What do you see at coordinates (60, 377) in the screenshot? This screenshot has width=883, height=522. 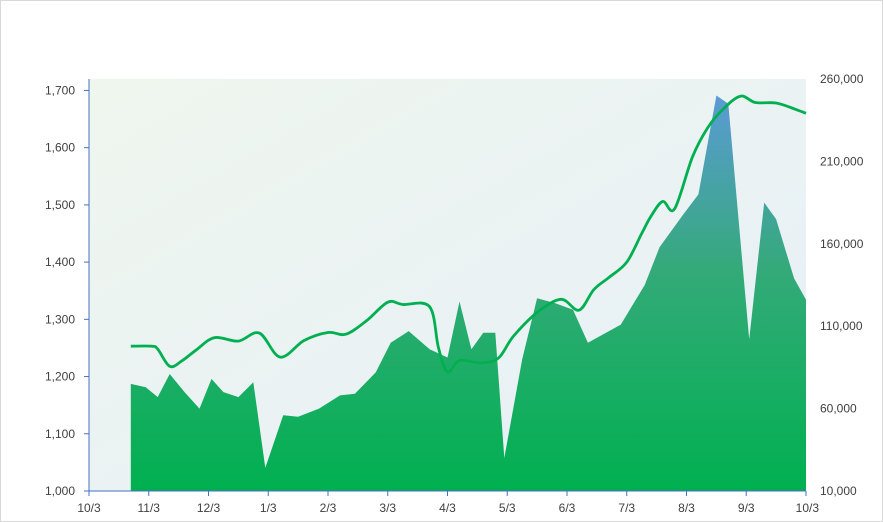 I see `y-left-tick-label: 1,200` at bounding box center [60, 377].